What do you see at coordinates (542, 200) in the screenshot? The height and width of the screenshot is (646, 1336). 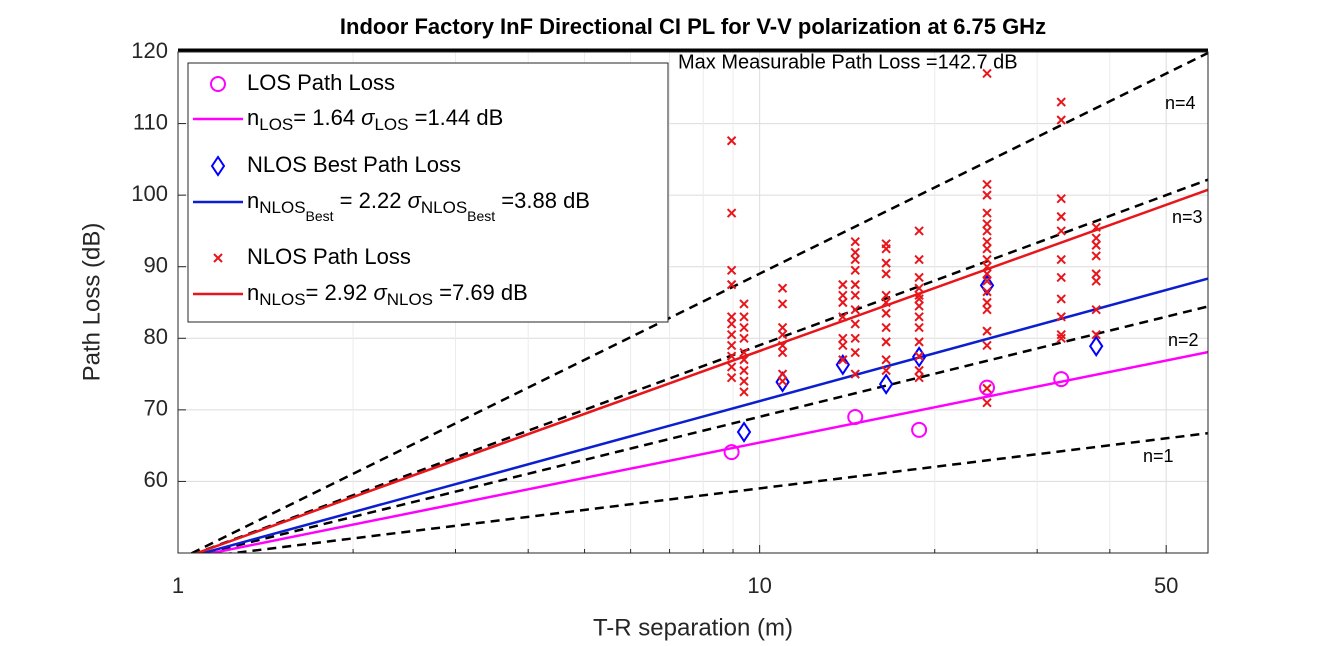 I see `legend-label-part: =3.88 dB` at bounding box center [542, 200].